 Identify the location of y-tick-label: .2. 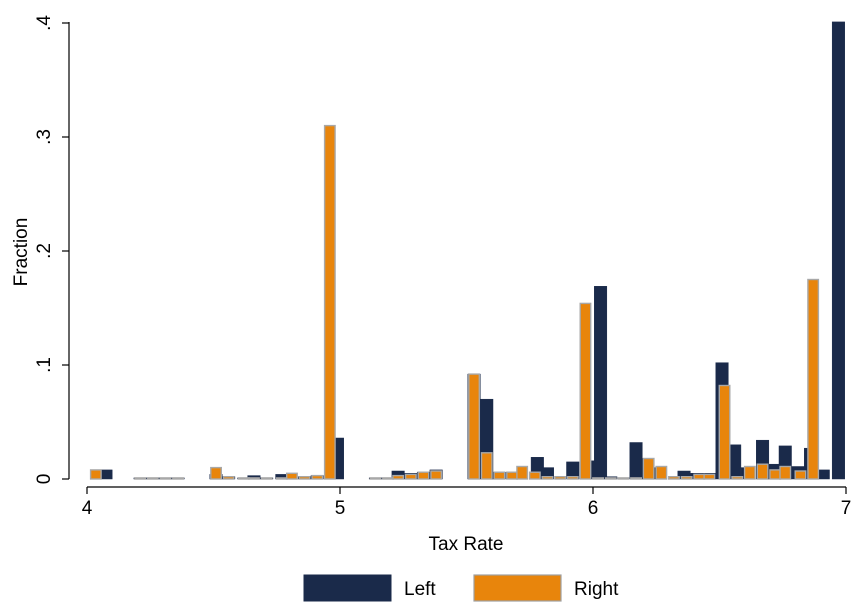
(44, 251).